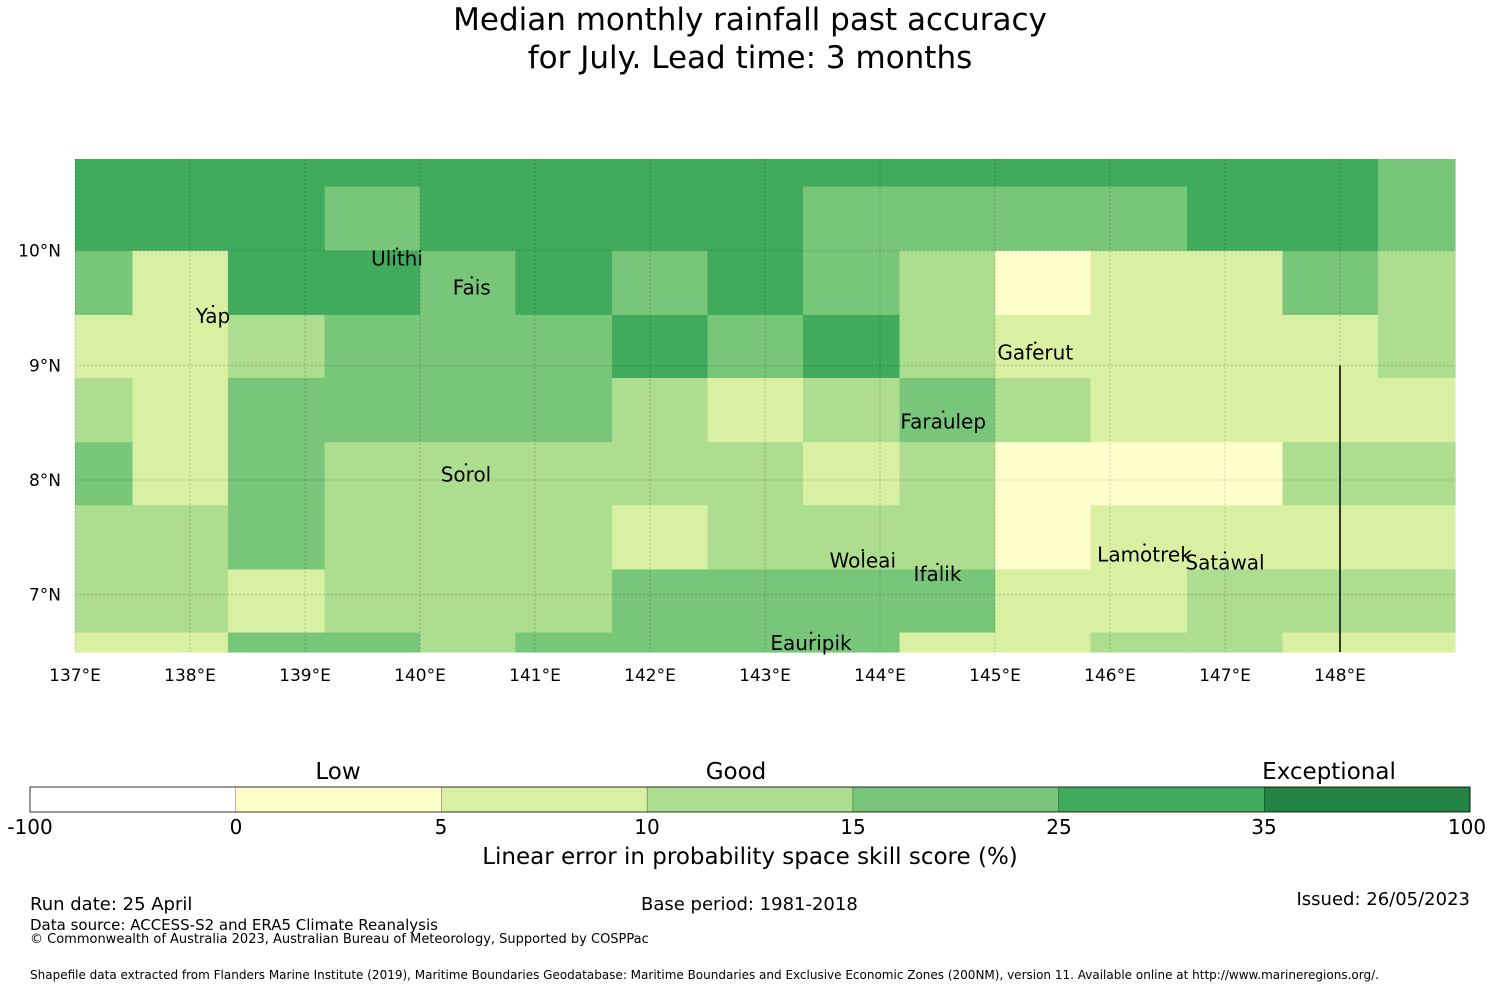 This screenshot has height=990, width=1500. What do you see at coordinates (45, 481) in the screenshot?
I see `latitude-tick-label: 8°N` at bounding box center [45, 481].